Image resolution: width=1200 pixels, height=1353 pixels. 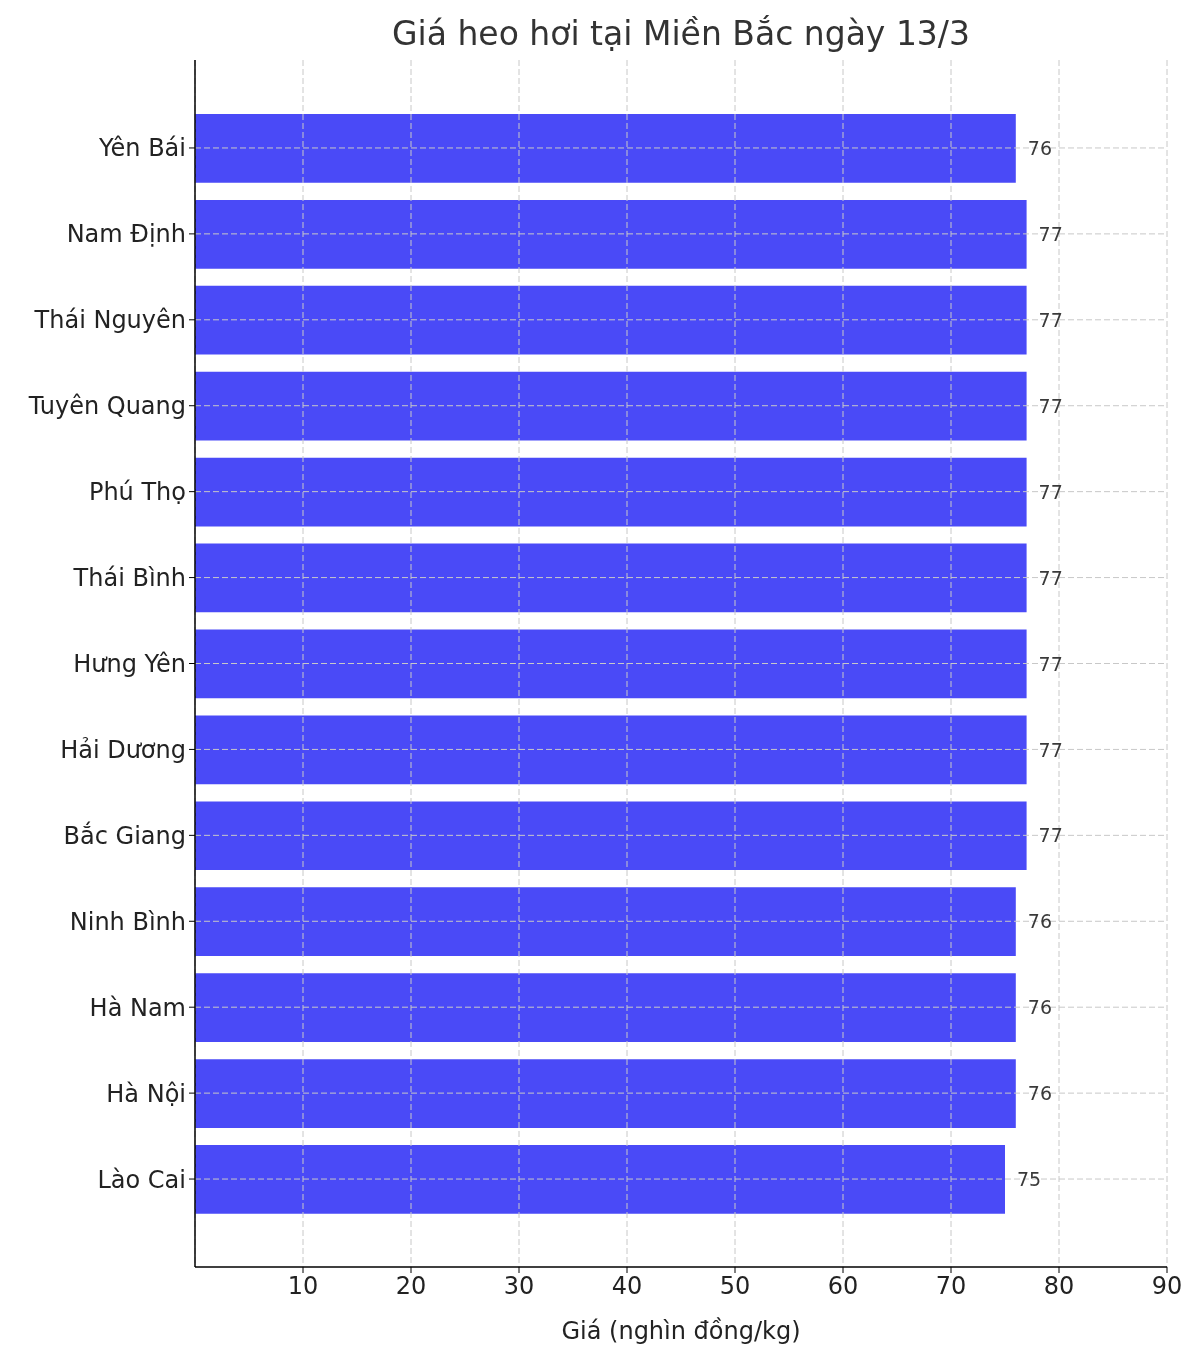 I want to click on y-tick-label: Lào Cai, so click(x=141, y=1179).